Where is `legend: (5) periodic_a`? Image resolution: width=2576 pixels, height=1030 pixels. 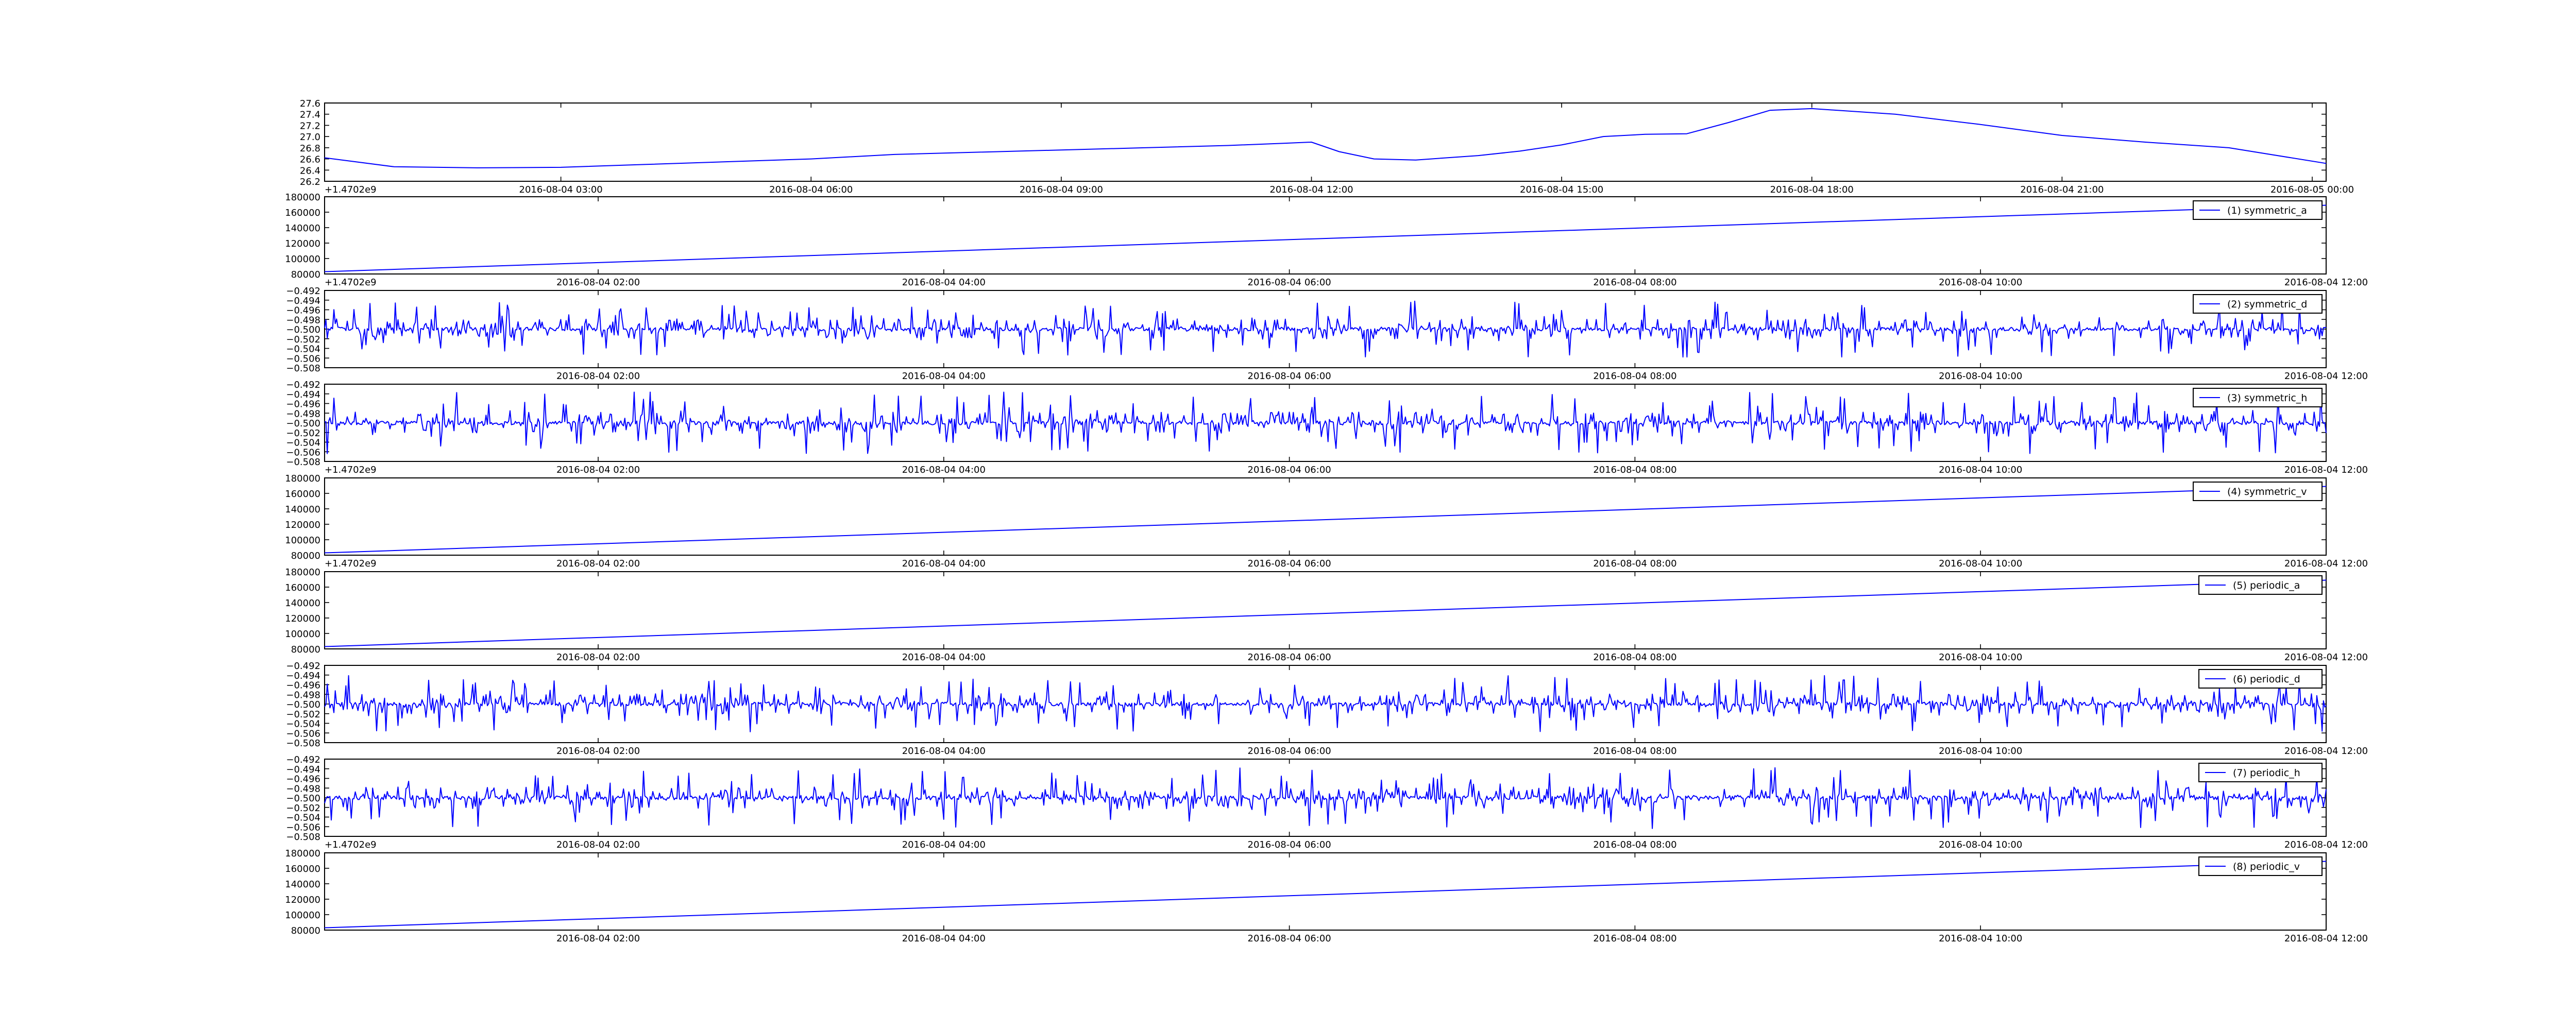
legend: (5) periodic_a is located at coordinates (2260, 585).